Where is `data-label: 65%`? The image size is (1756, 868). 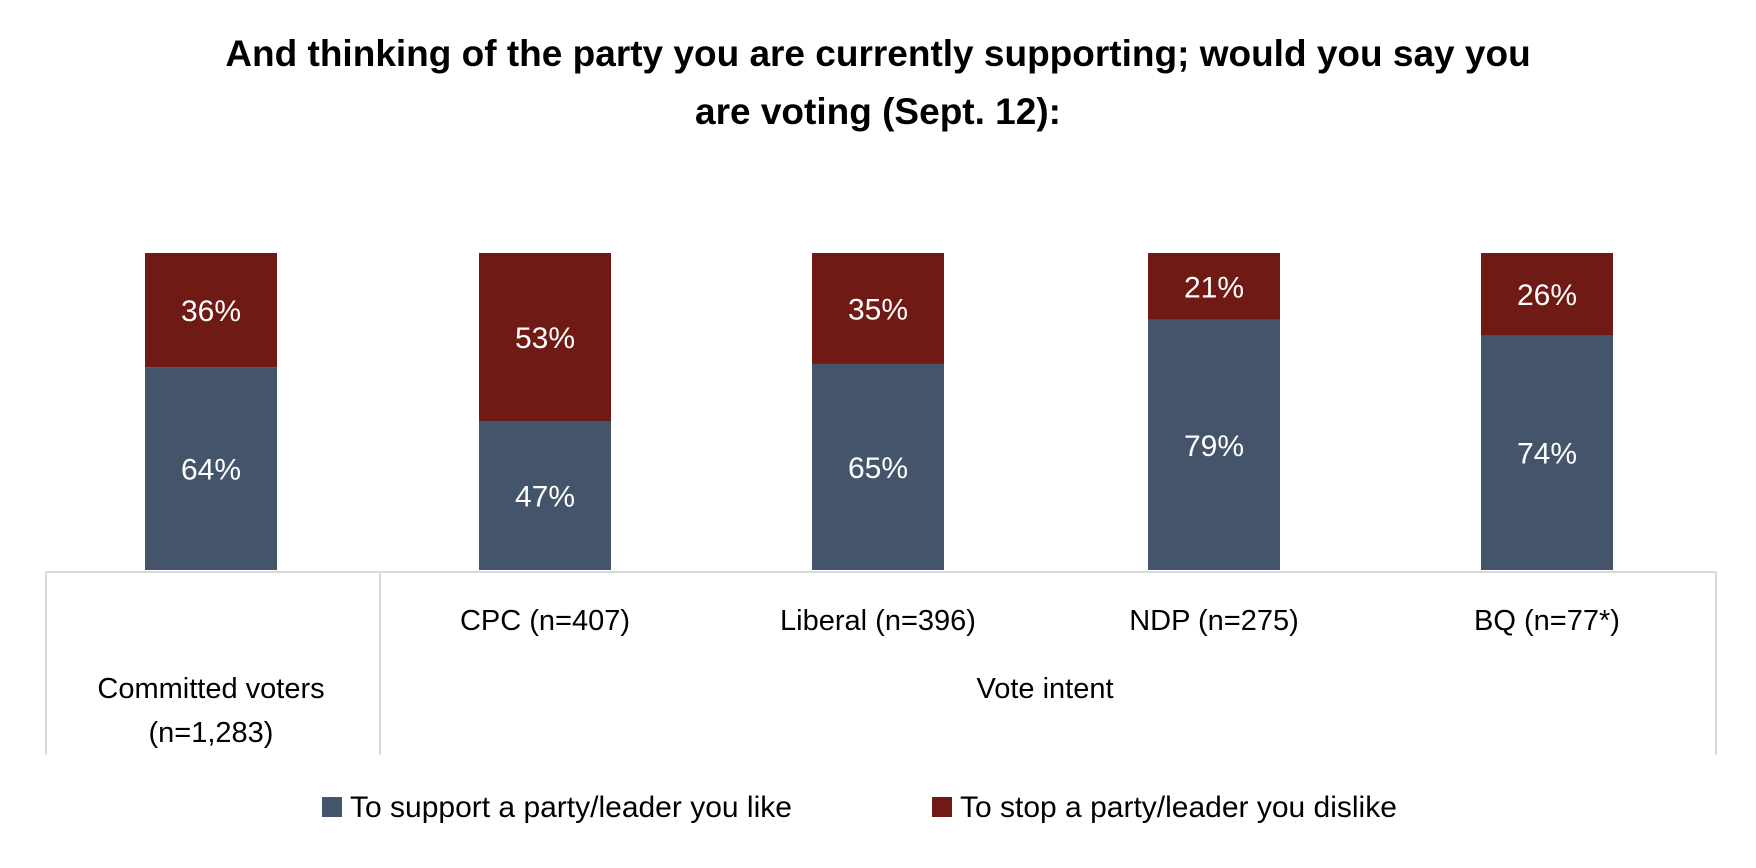
data-label: 65% is located at coordinates (878, 468).